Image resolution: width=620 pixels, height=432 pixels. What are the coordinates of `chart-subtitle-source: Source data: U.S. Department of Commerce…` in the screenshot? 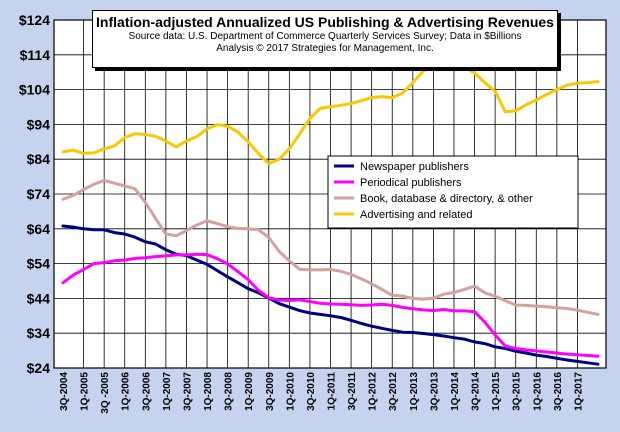 It's located at (325, 36).